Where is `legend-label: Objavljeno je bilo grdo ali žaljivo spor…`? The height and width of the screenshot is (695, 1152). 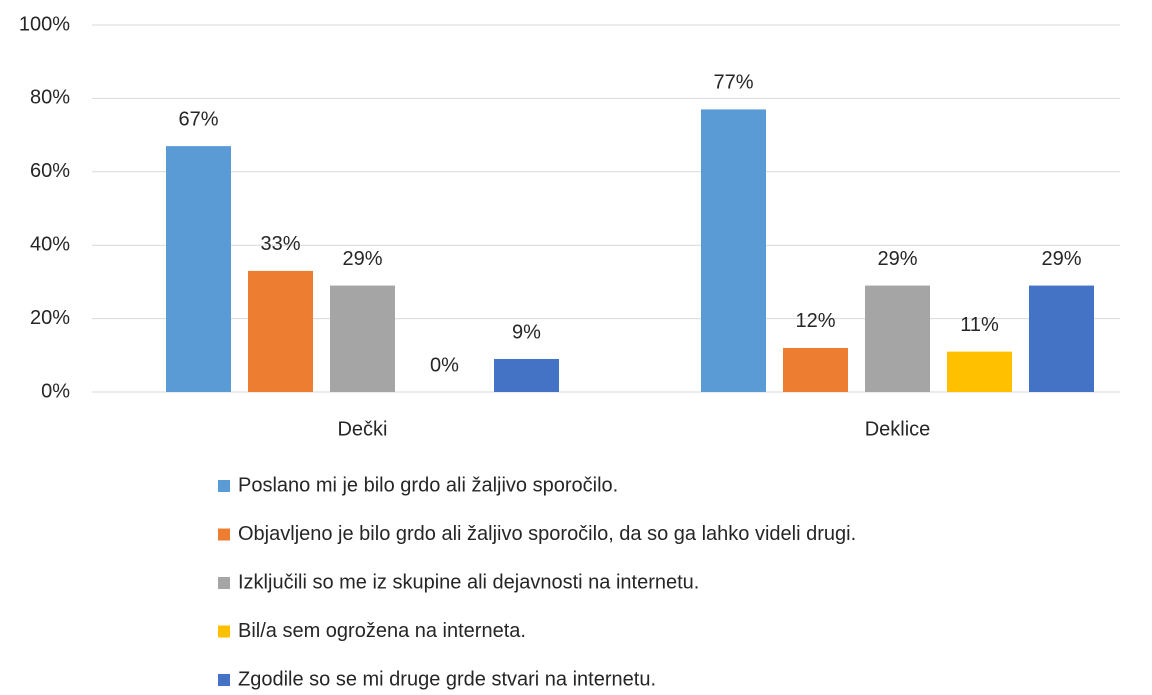 legend-label: Objavljeno je bilo grdo ali žaljivo spor… is located at coordinates (547, 534).